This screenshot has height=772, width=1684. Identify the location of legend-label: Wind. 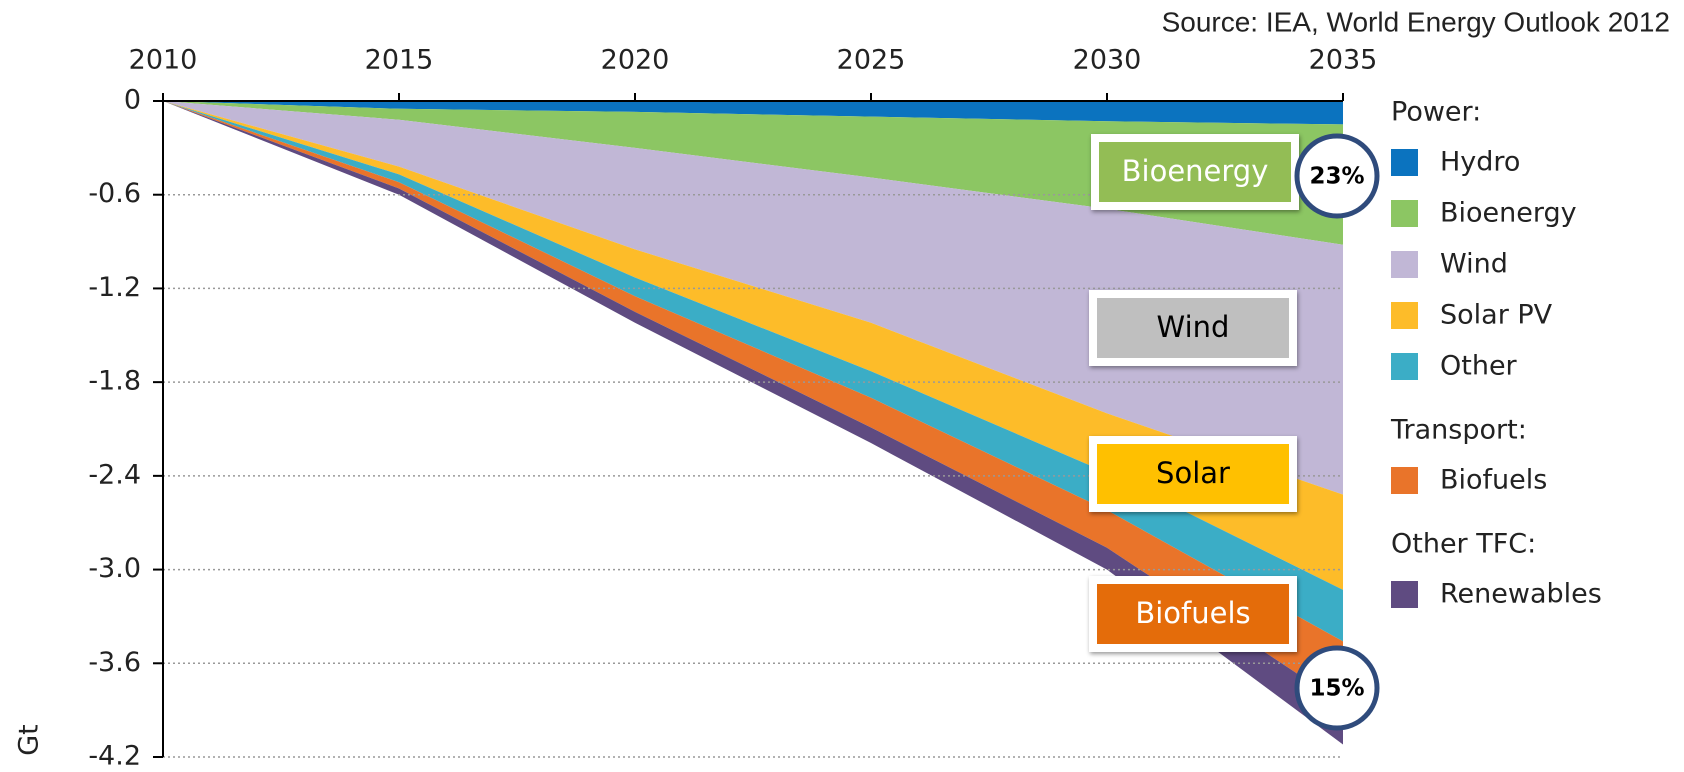
(1474, 264).